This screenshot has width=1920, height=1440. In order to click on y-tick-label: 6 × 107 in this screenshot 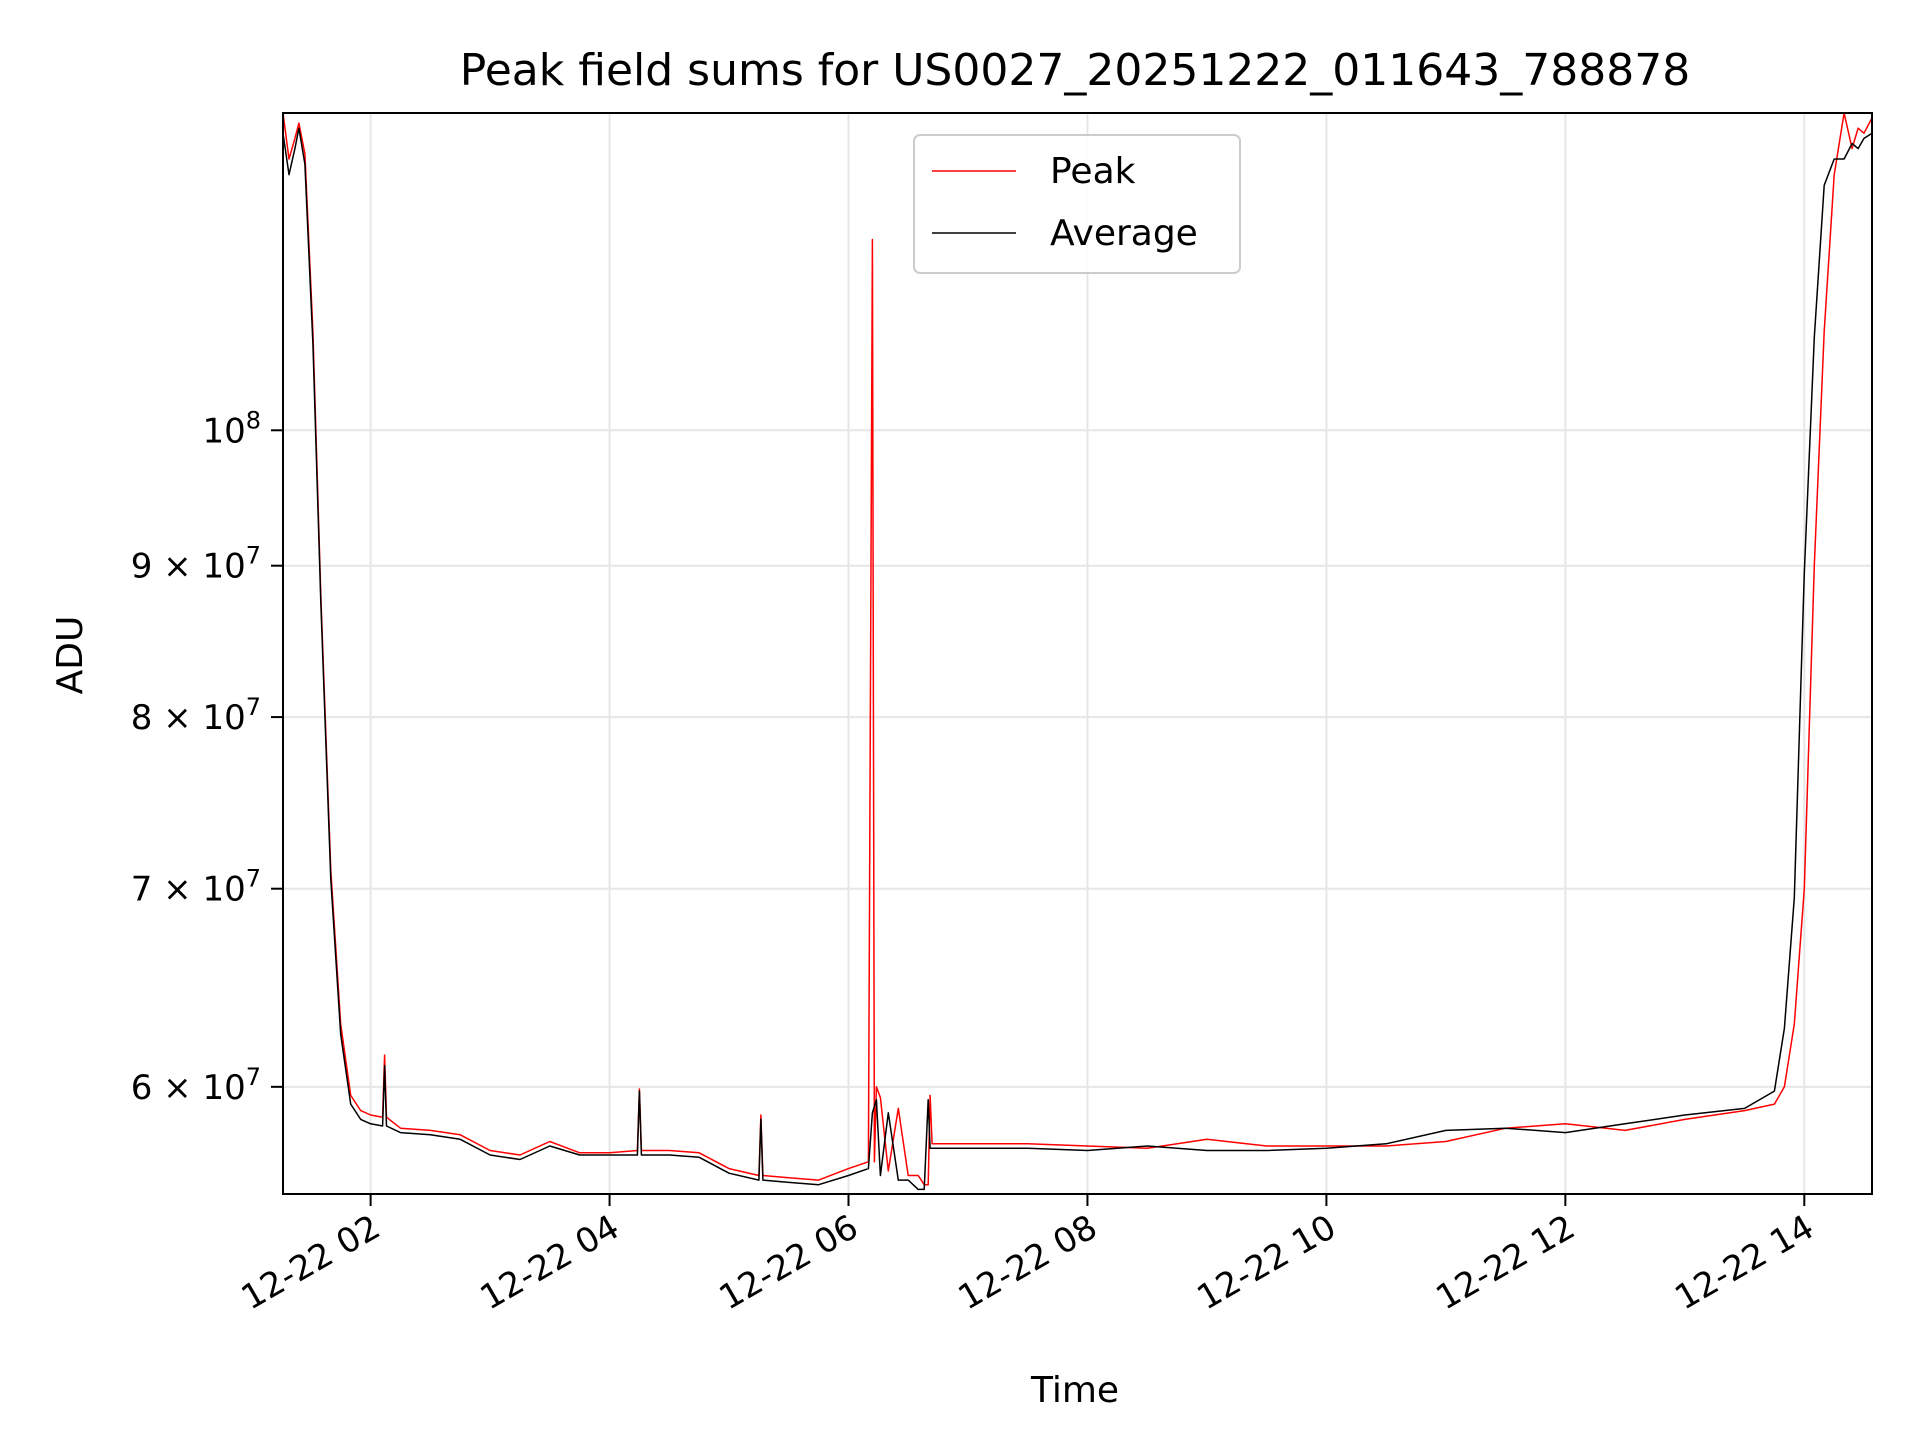, I will do `click(196, 1085)`.